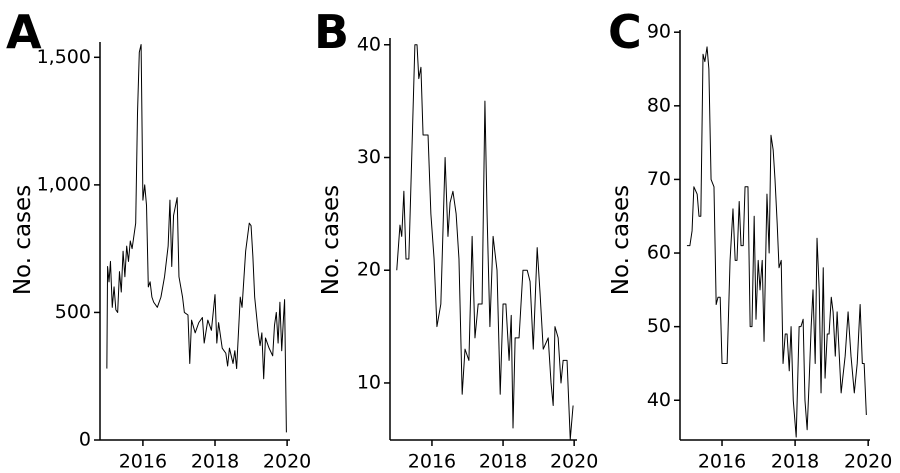 This screenshot has height=473, width=900. Describe the element at coordinates (659, 179) in the screenshot. I see `y-tick-label: 70` at that location.